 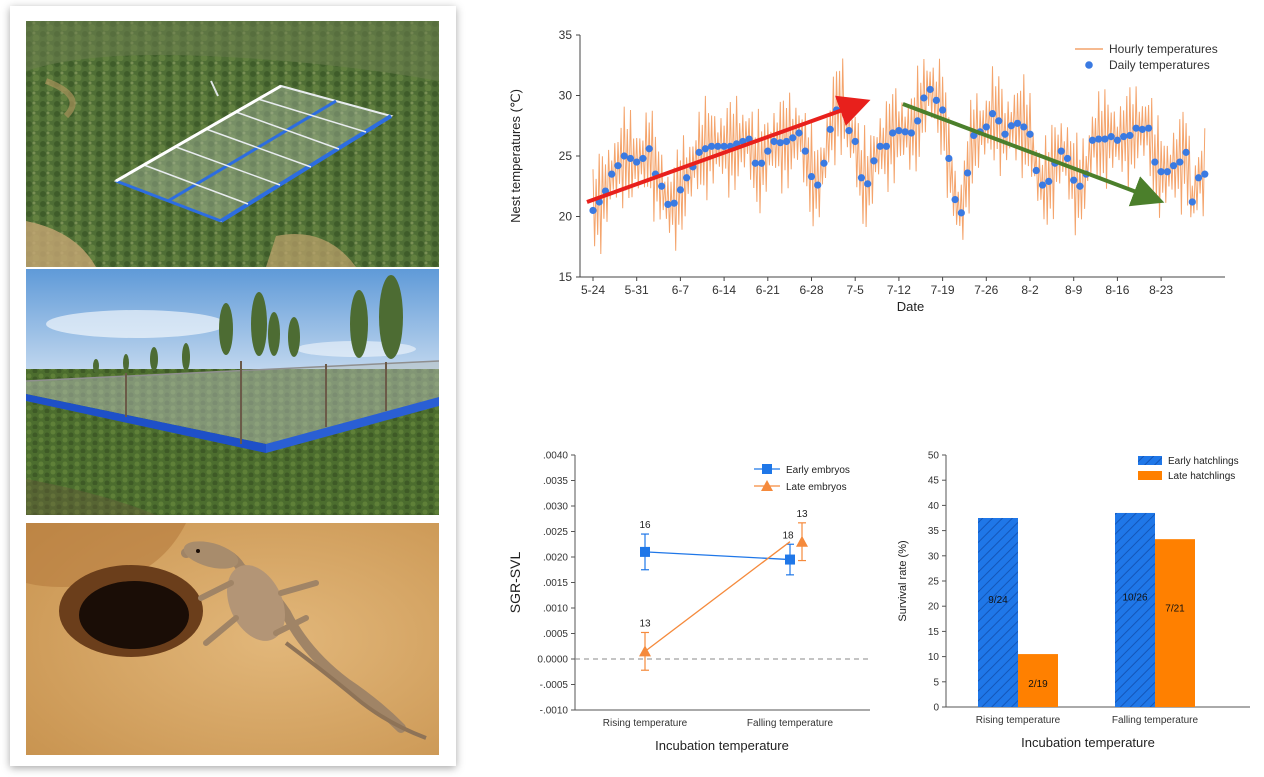 What do you see at coordinates (555, 634) in the screenshot?
I see `y-tick-label: .0005` at bounding box center [555, 634].